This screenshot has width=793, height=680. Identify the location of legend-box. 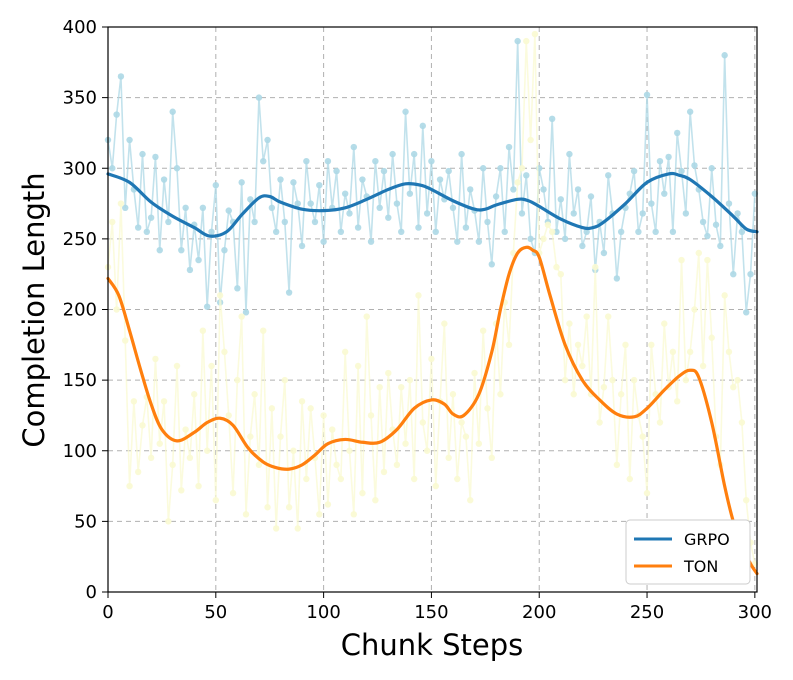
(688, 552).